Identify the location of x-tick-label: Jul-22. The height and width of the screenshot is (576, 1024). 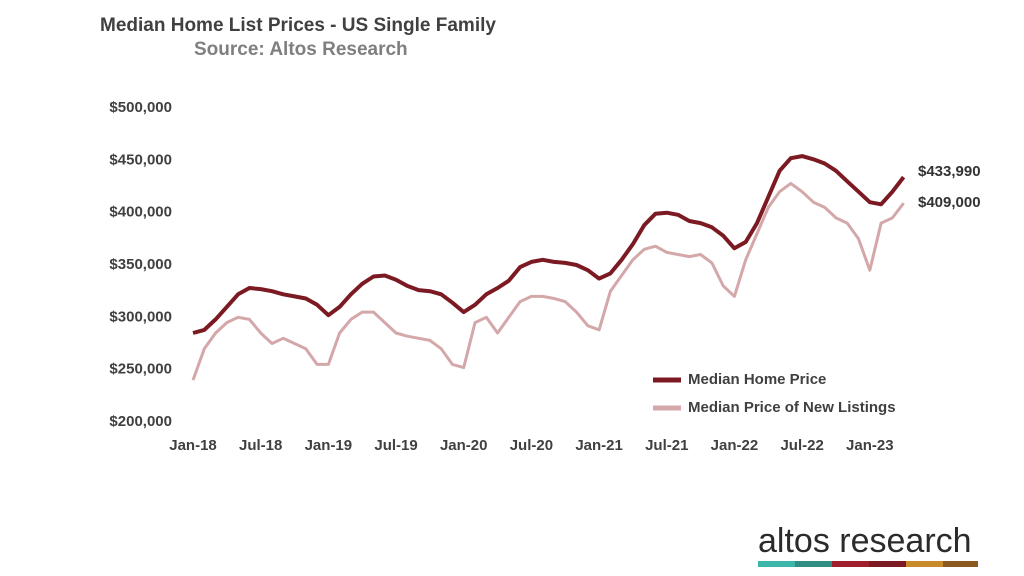
(801, 445).